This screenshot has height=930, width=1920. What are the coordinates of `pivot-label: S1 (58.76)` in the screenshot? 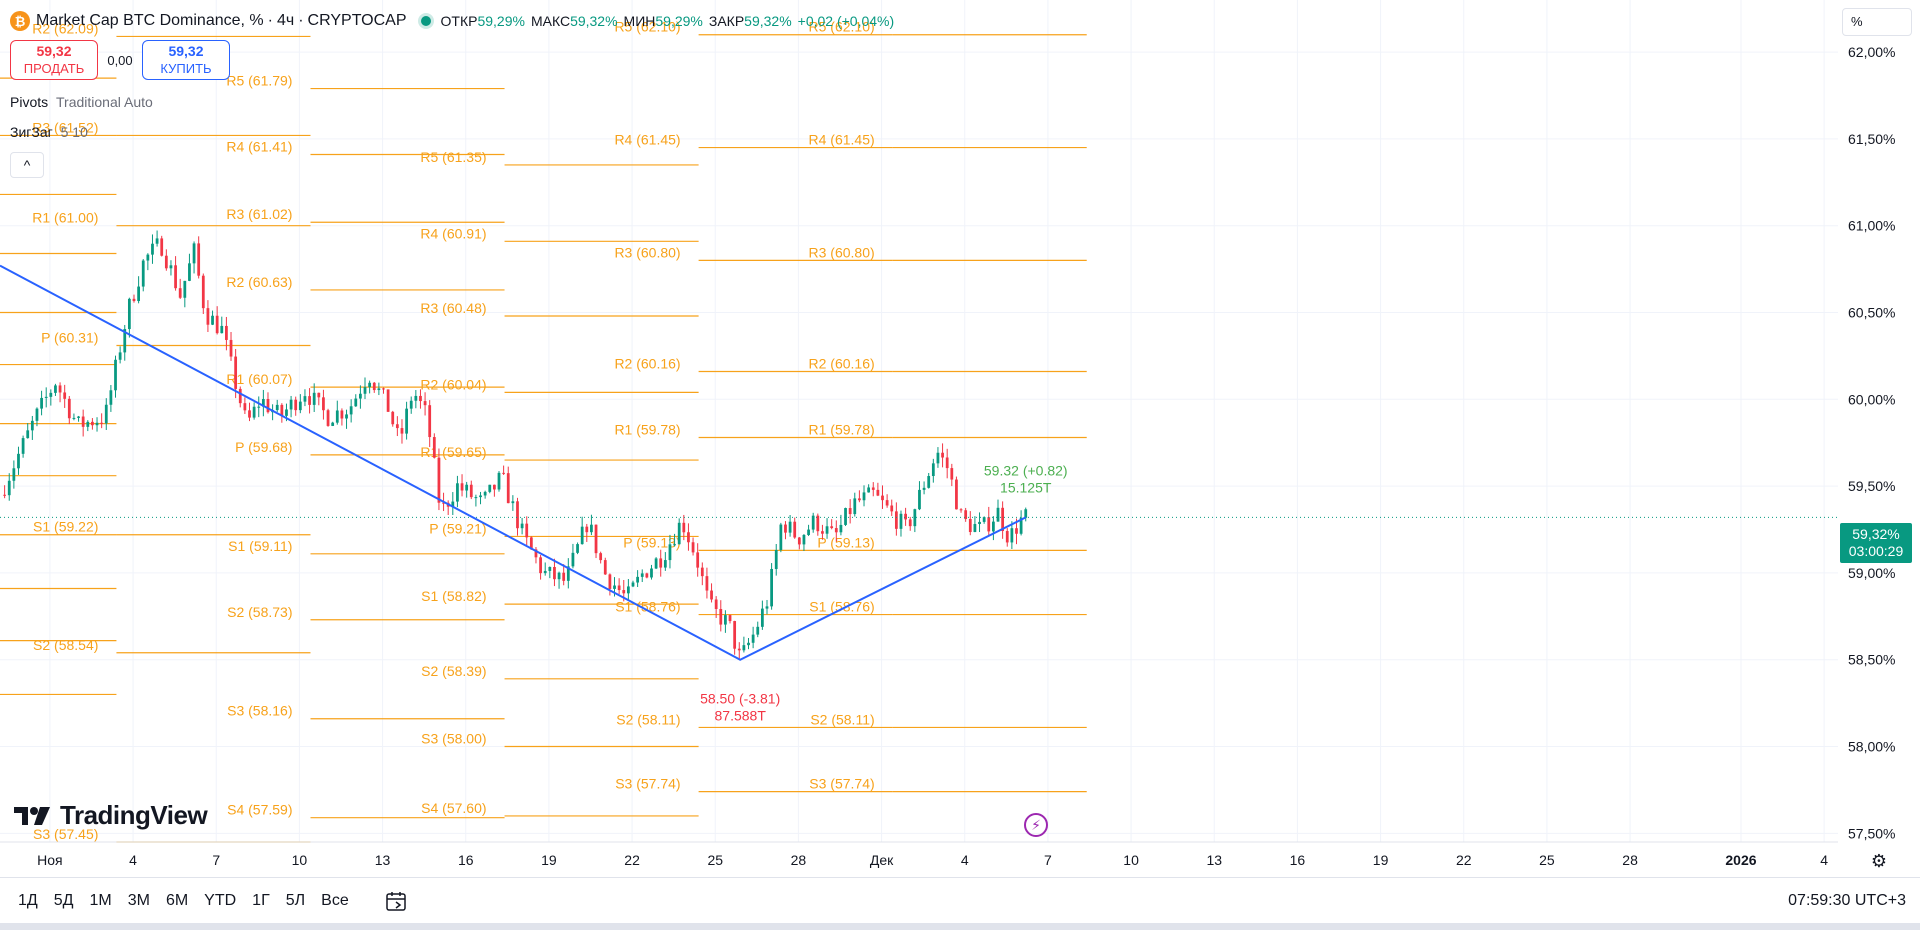 It's located at (647, 607).